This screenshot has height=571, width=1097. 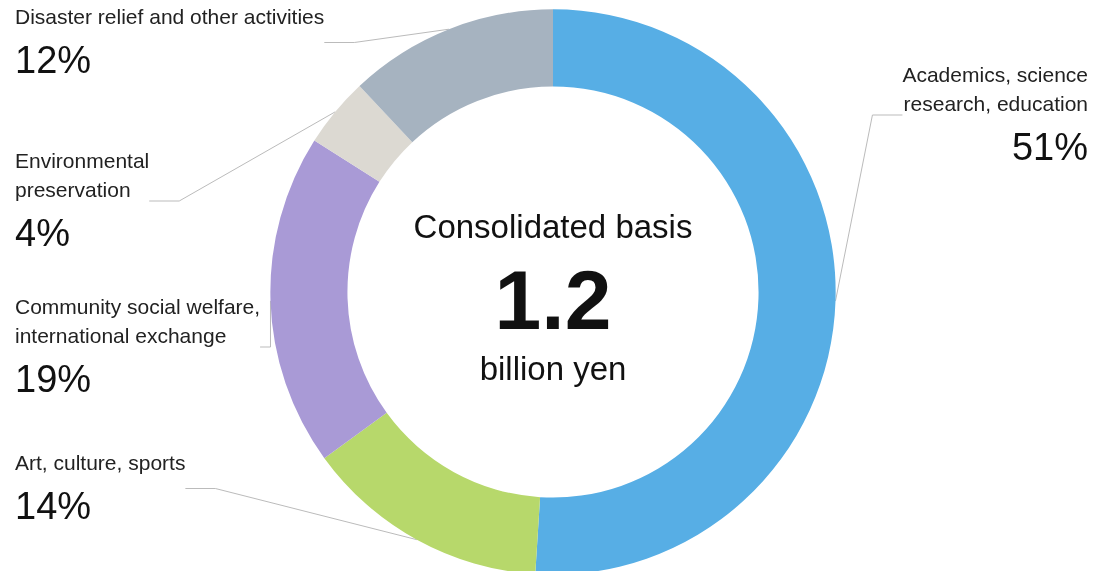 What do you see at coordinates (1049, 147) in the screenshot?
I see `data-label: 51%` at bounding box center [1049, 147].